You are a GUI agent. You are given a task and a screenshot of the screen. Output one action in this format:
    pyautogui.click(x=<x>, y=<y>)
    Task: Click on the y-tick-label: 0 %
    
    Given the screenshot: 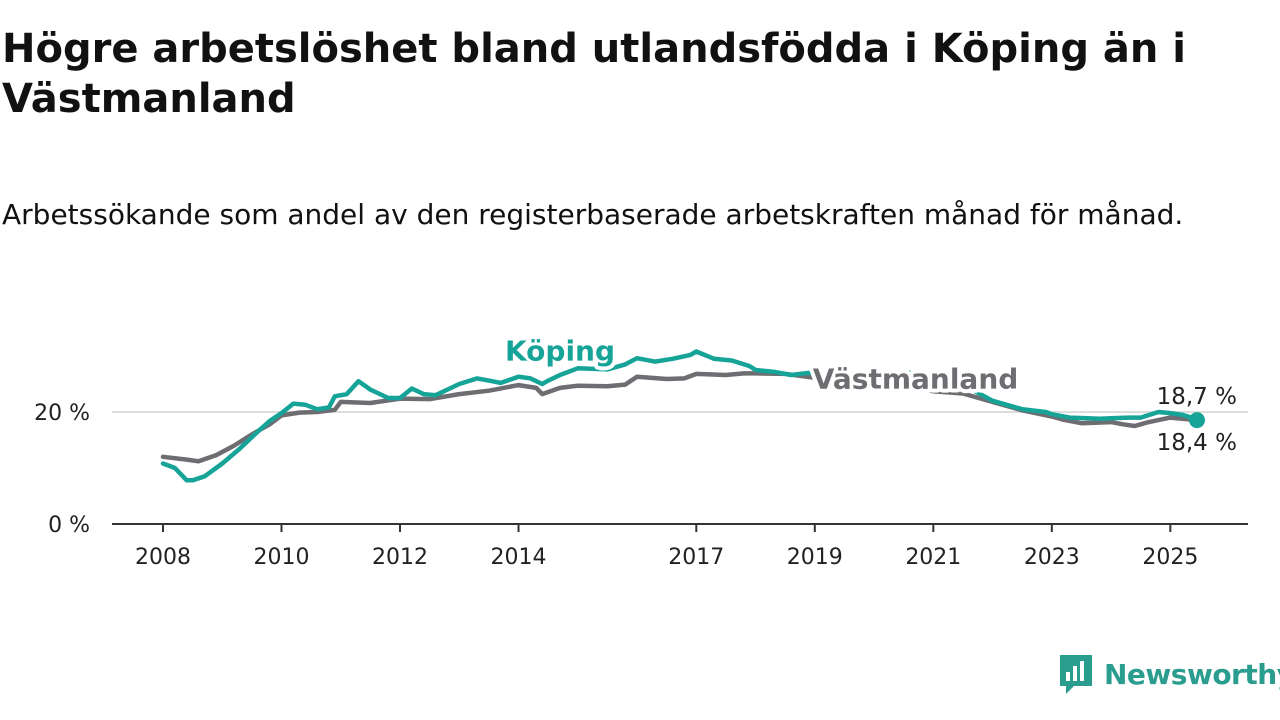 What is the action you would take?
    pyautogui.click(x=69, y=525)
    